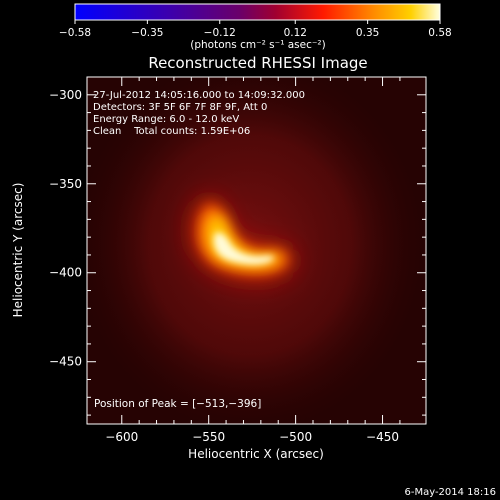 The image size is (500, 500). Describe the element at coordinates (450, 492) in the screenshot. I see `date-stamp: 6-May-2014 18:16` at that location.